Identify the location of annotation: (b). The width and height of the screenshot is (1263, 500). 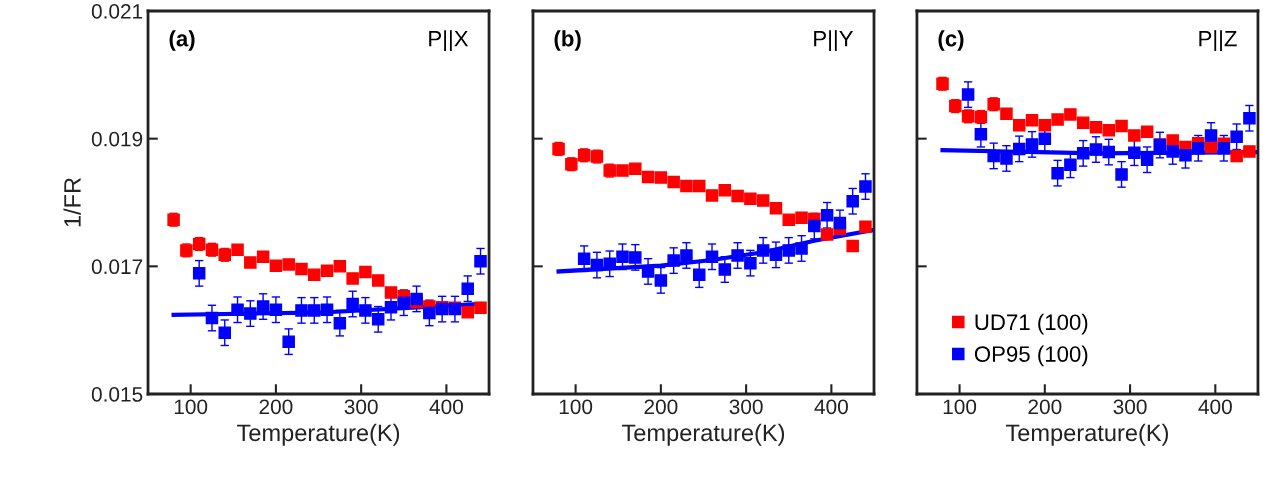
(567, 40).